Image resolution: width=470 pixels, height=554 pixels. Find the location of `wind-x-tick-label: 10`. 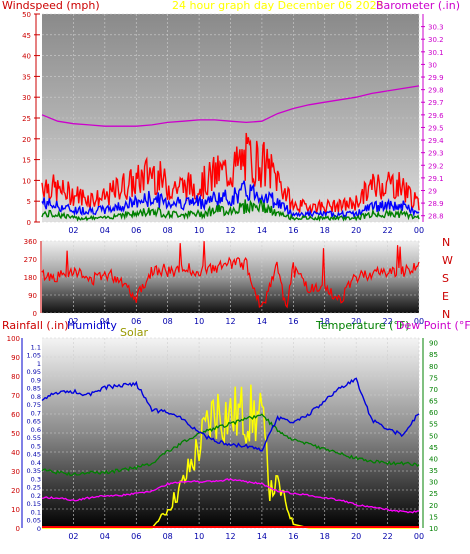

wind-x-tick-label: 10 is located at coordinates (199, 230).